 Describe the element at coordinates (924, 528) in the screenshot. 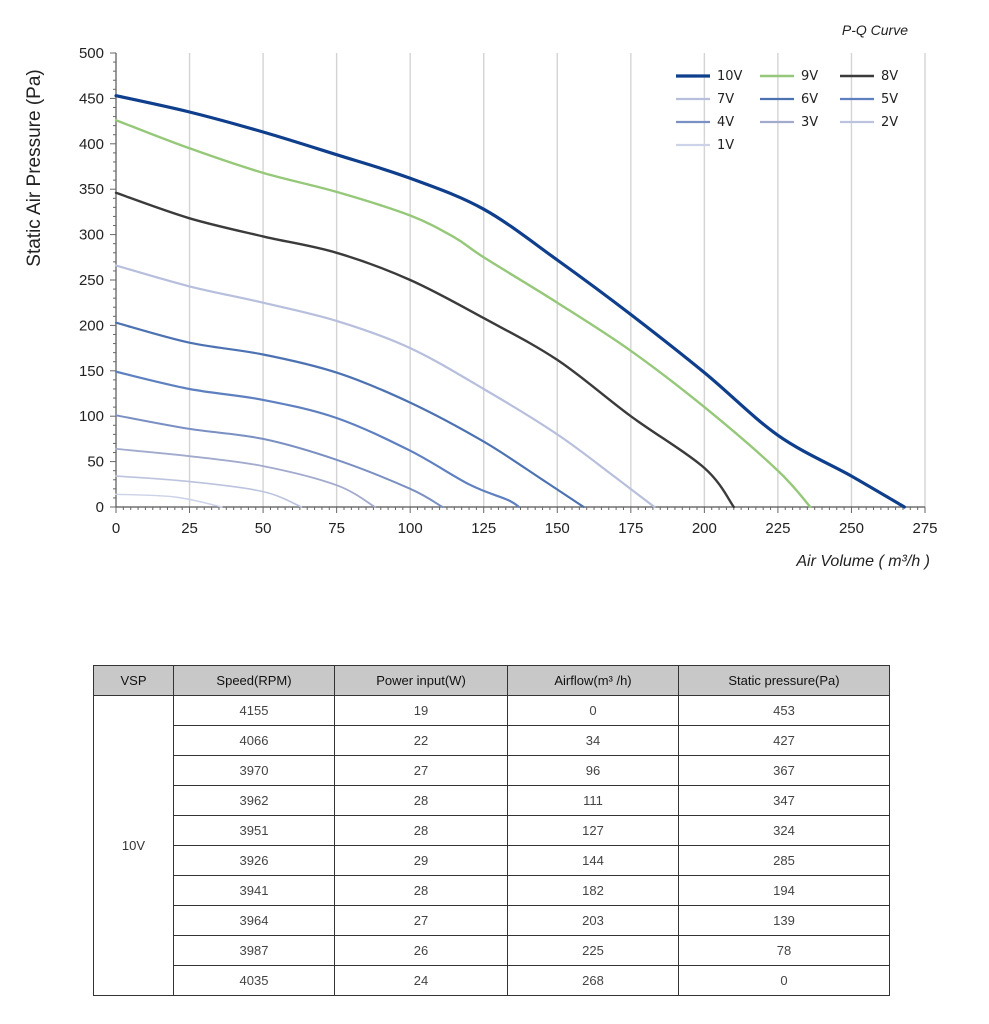

I see `x-tick-label: 275` at that location.